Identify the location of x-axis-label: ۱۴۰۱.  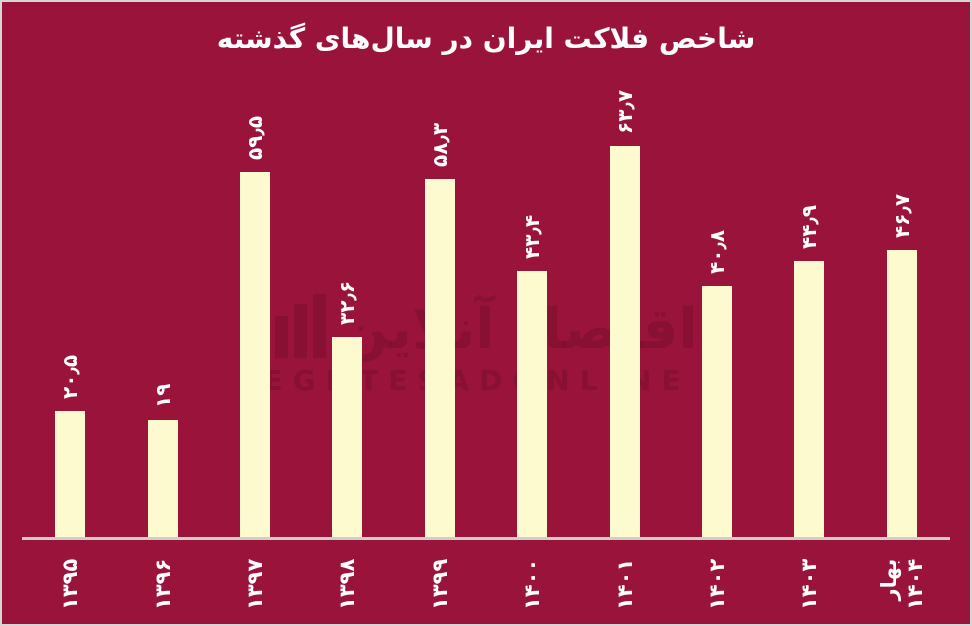
(624, 584).